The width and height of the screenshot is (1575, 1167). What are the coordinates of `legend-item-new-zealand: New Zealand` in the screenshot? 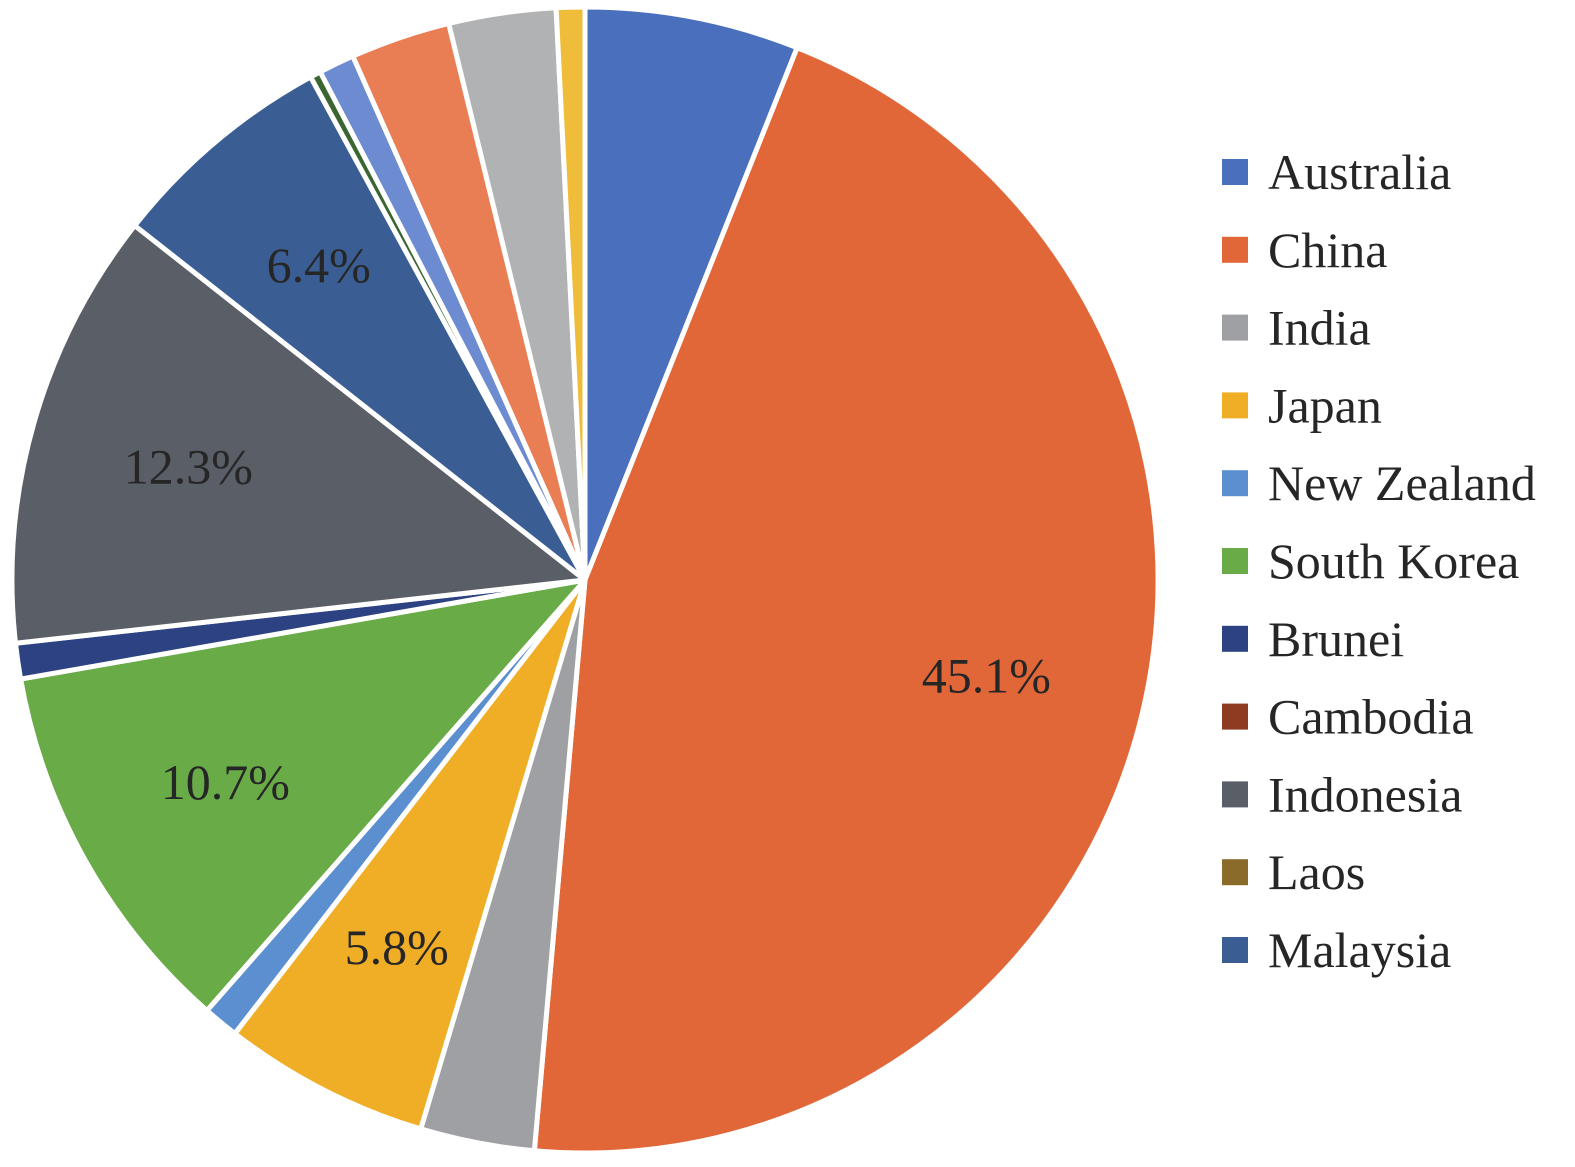 It's located at (1379, 483).